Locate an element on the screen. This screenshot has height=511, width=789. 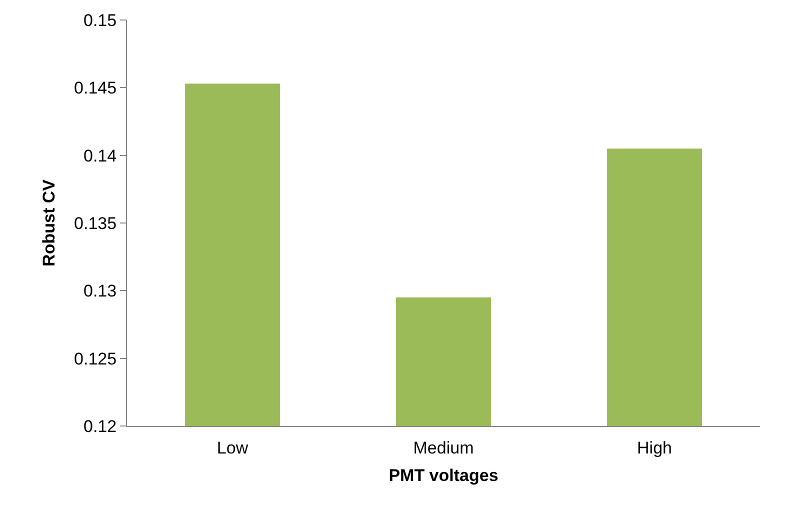
x-tick-label: Medium is located at coordinates (443, 448).